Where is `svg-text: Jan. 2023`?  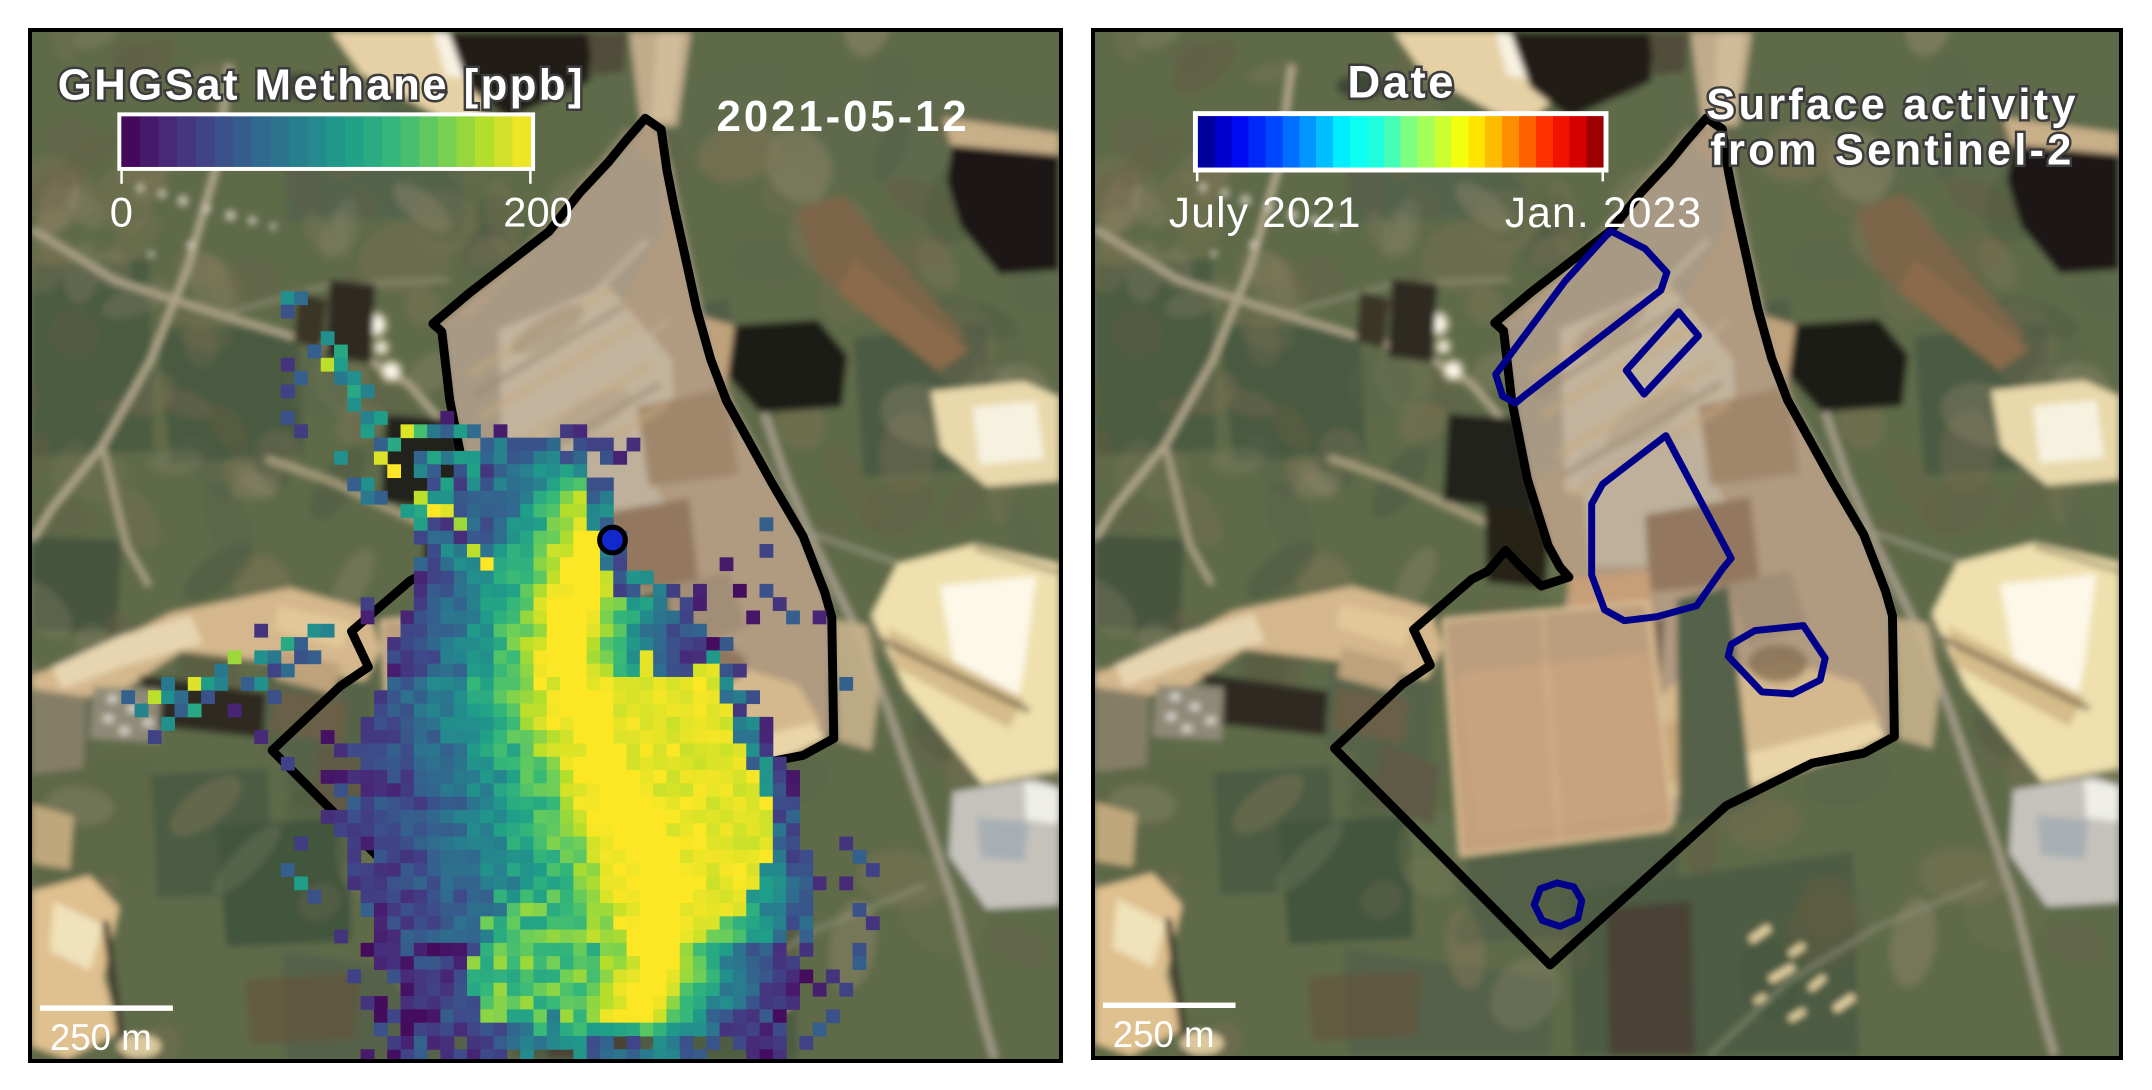 svg-text: Jan. 2023 is located at coordinates (1604, 213).